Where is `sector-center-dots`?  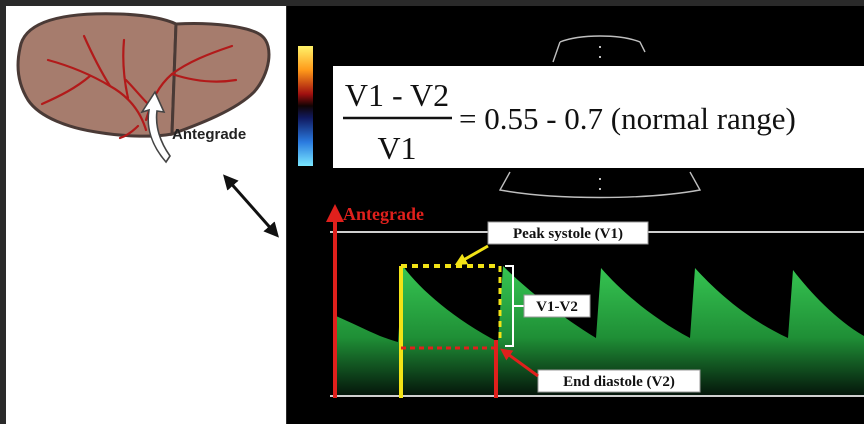 sector-center-dots is located at coordinates (600, 118).